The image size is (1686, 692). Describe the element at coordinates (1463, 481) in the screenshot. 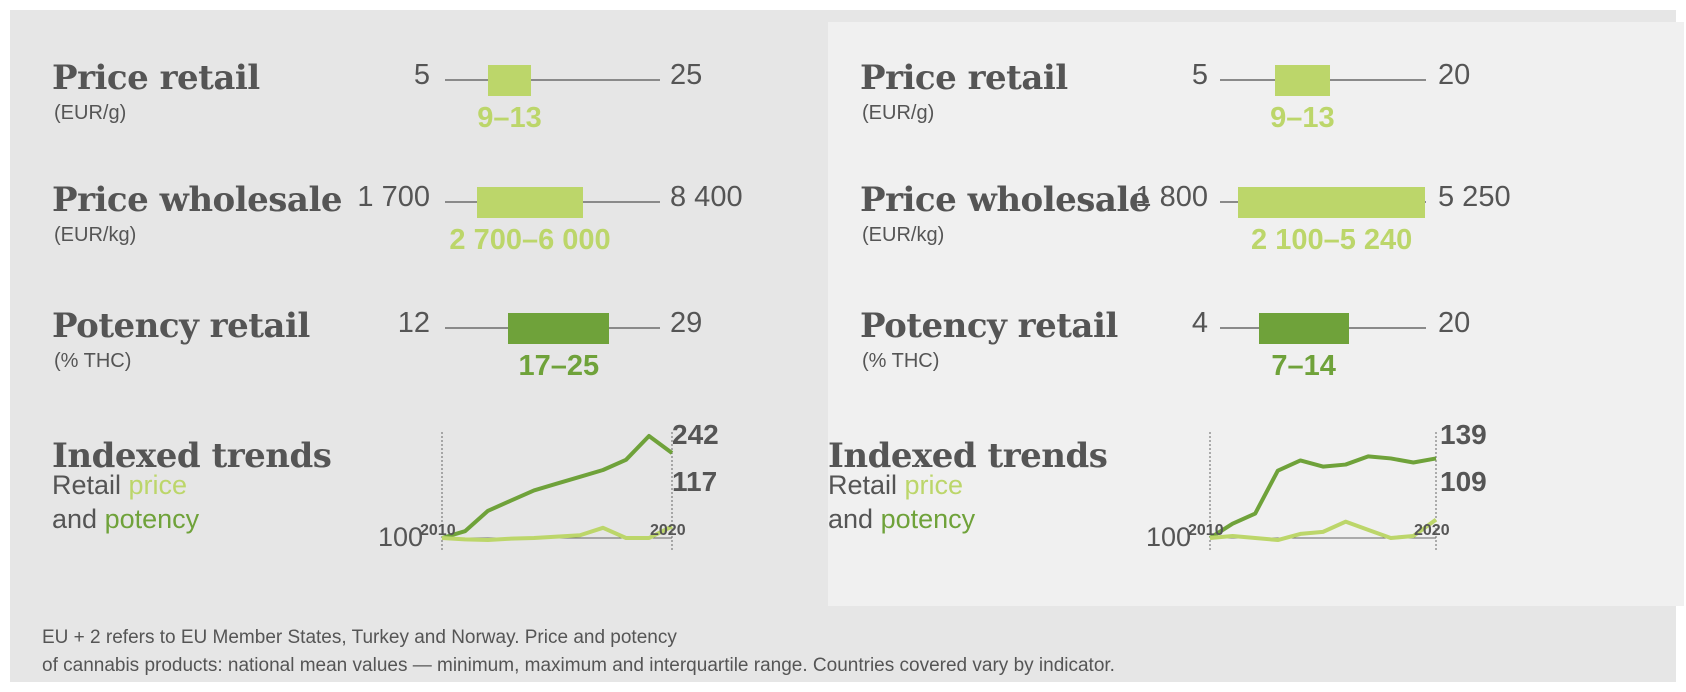

I see `end-value-label: 109` at that location.